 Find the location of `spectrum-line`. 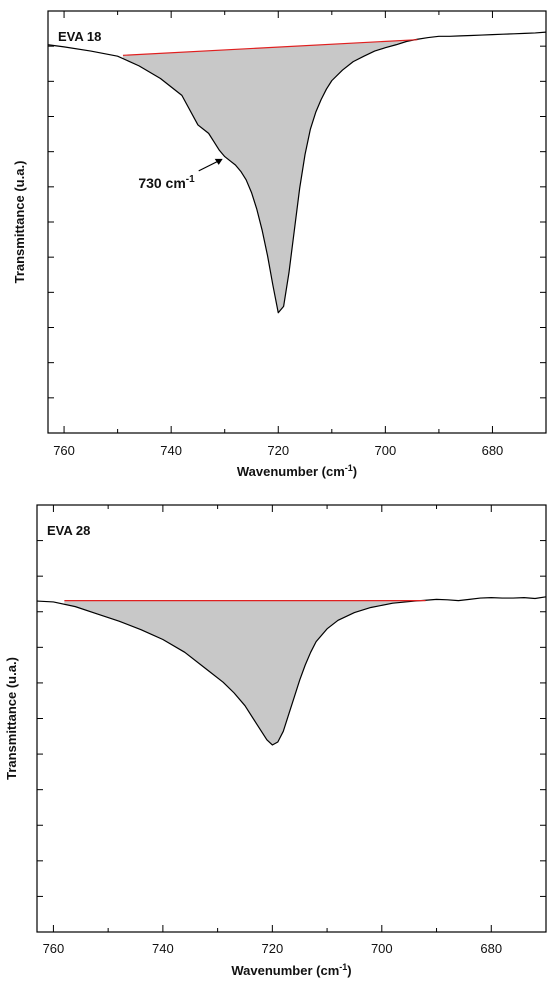

spectrum-line is located at coordinates (291, 671).